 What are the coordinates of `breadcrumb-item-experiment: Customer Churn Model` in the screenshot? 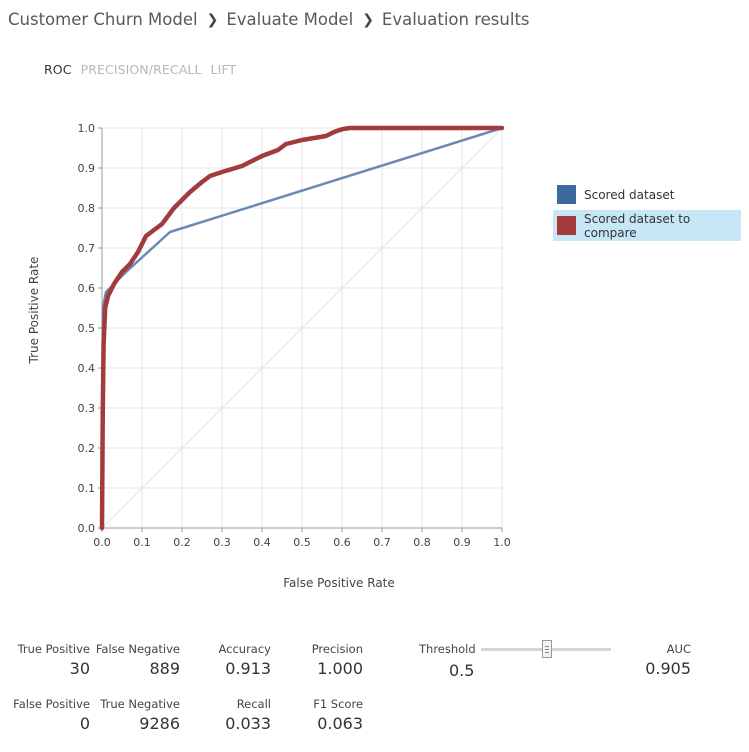 It's located at (103, 19).